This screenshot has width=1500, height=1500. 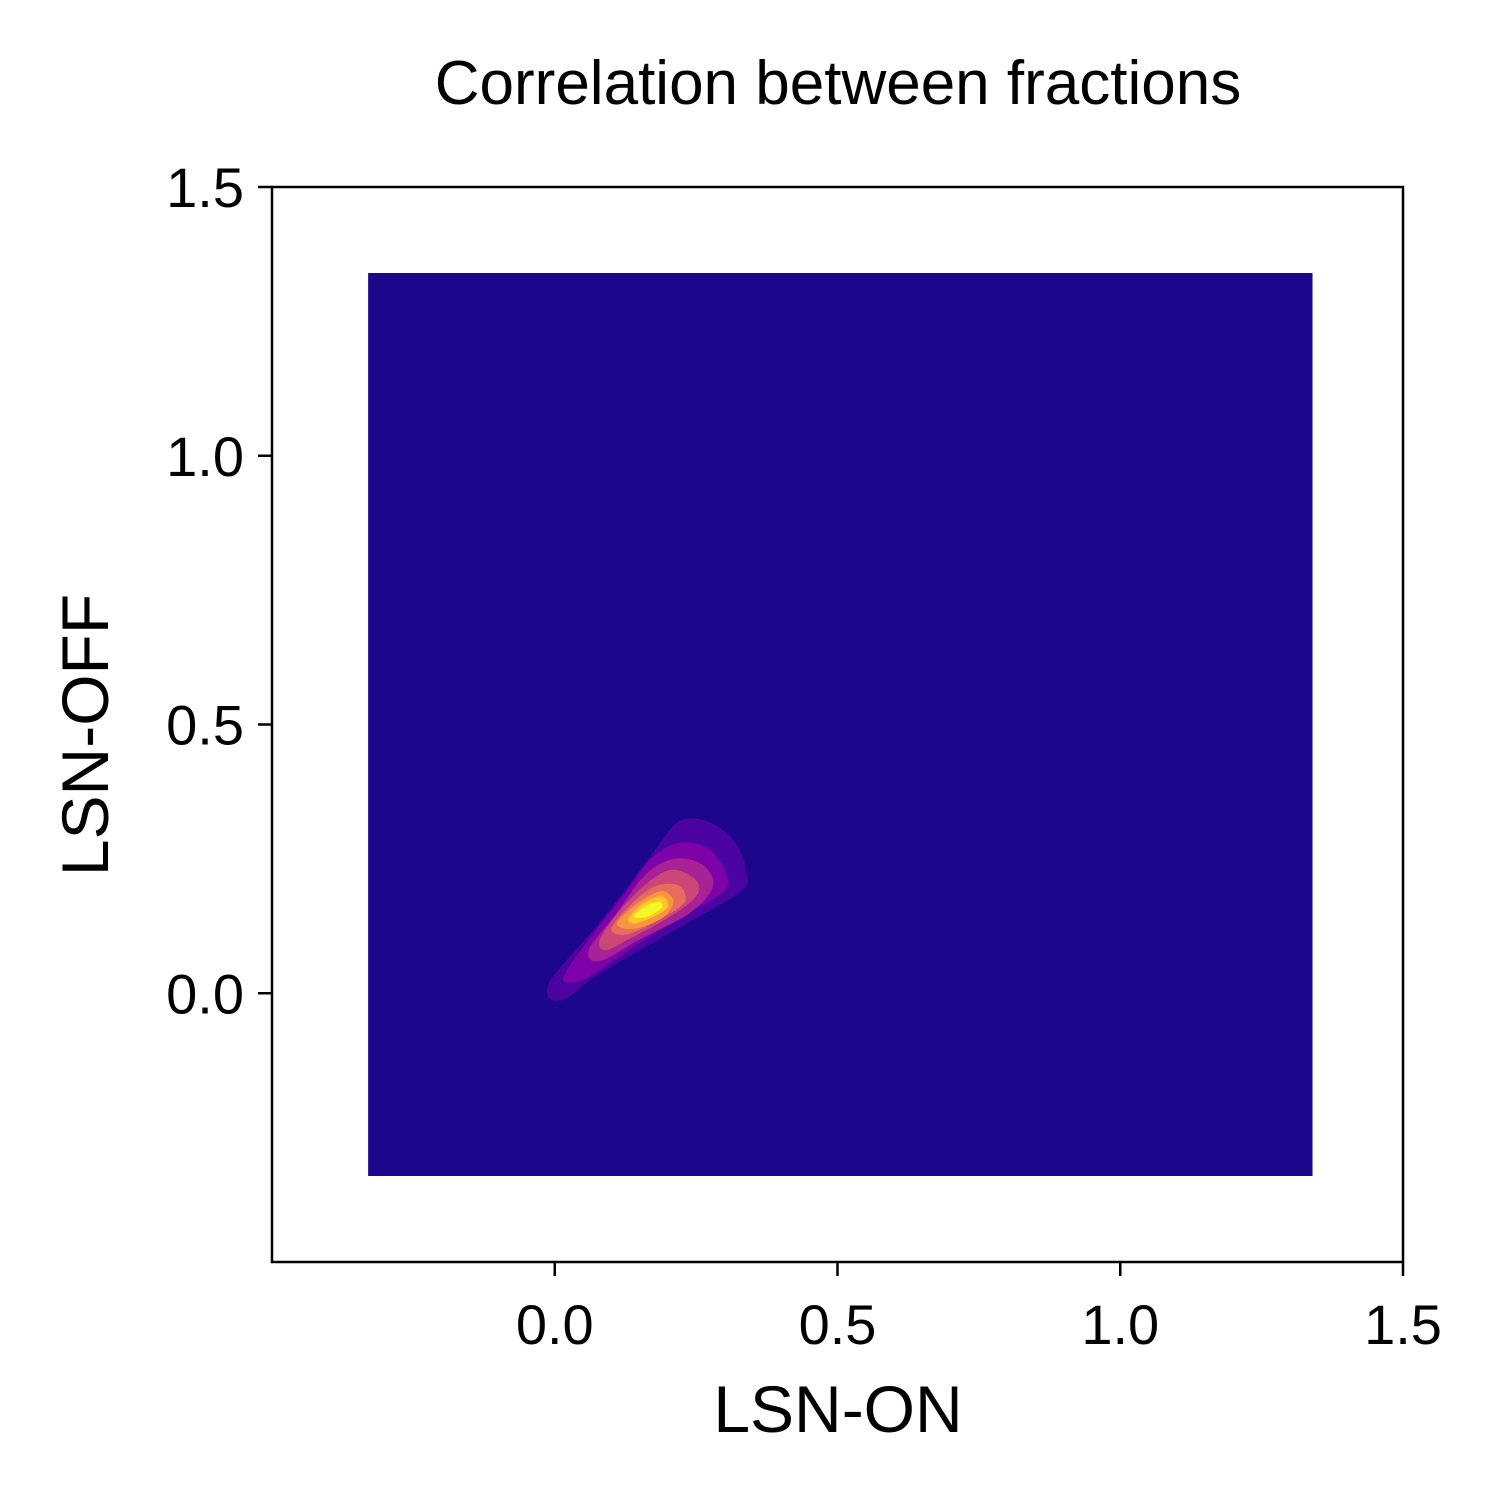 I want to click on y-tick-label: 1.0, so click(x=205, y=456).